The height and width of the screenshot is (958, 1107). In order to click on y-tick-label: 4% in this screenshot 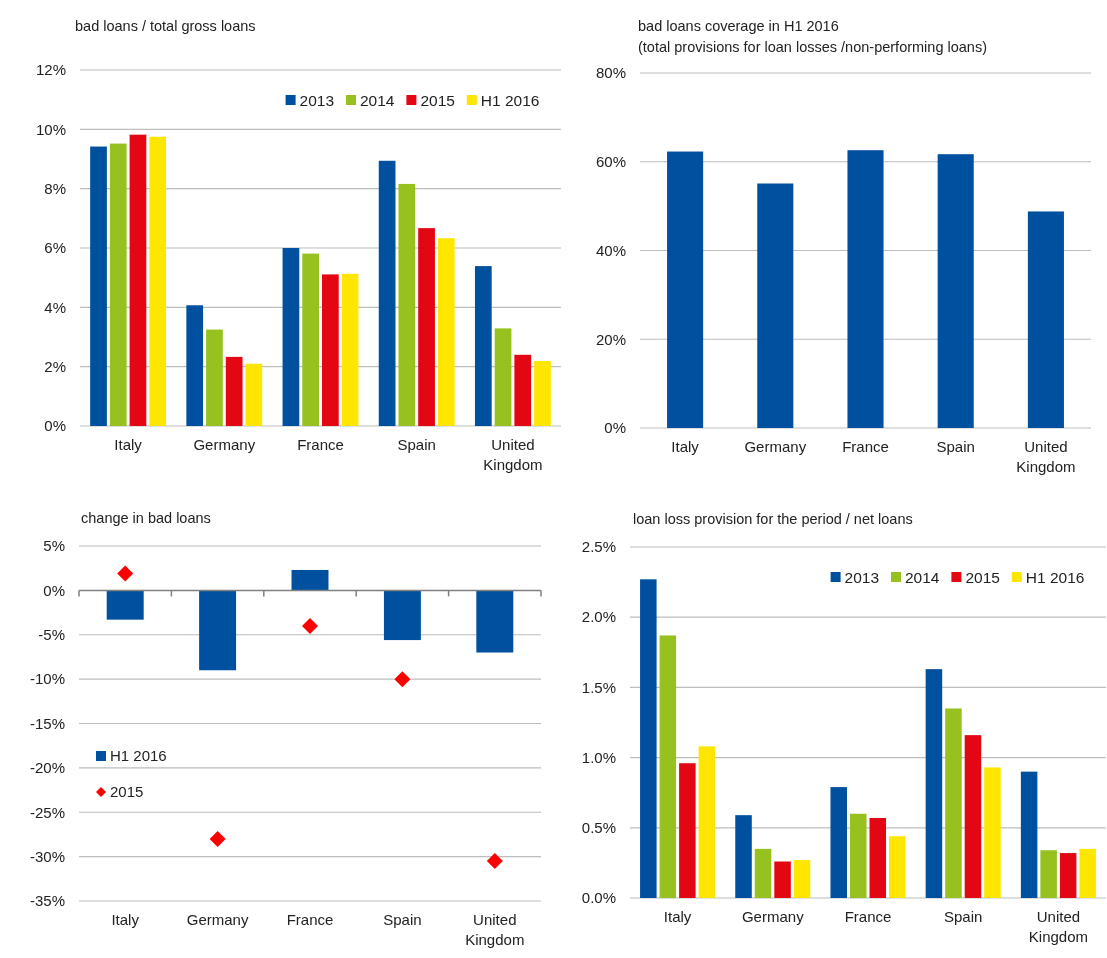, I will do `click(55, 307)`.